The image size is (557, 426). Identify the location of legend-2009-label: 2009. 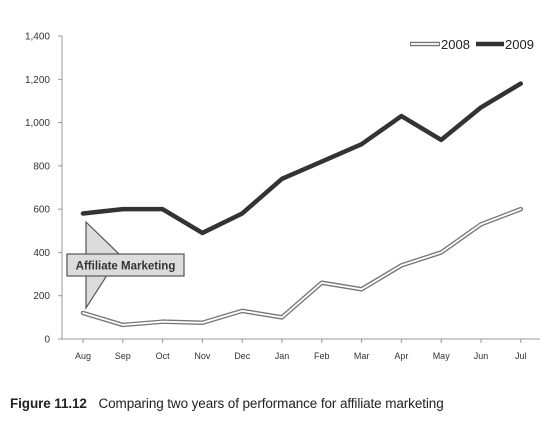
(519, 44).